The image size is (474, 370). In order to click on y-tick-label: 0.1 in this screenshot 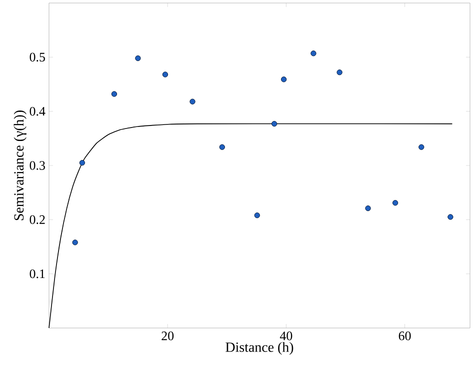, I will do `click(37, 273)`.